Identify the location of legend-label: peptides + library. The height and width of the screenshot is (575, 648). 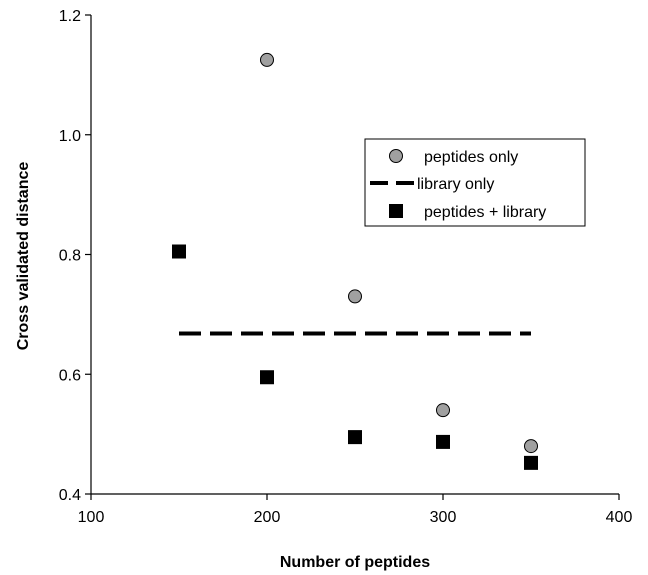
(485, 212).